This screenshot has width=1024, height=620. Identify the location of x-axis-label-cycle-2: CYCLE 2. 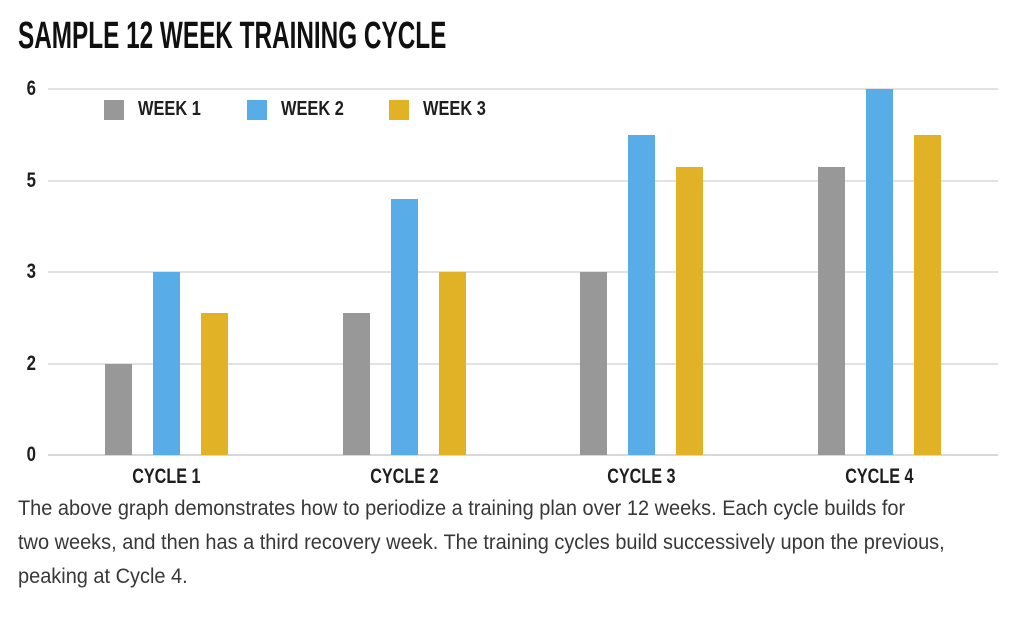
(405, 477).